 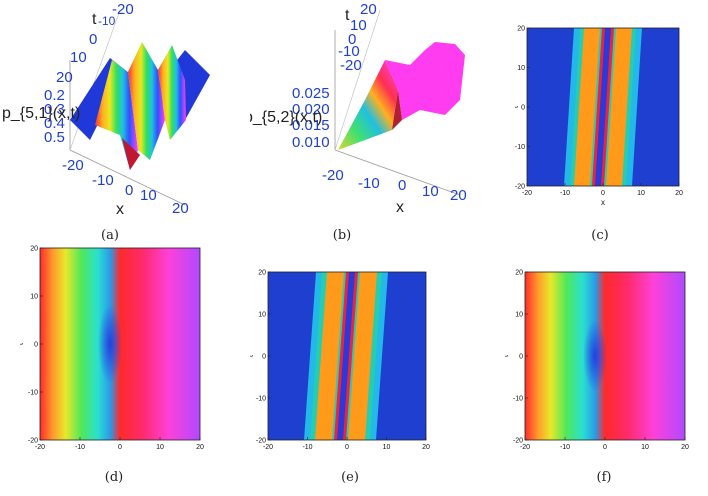 I want to click on z-tick: 0.015, so click(x=311, y=125).